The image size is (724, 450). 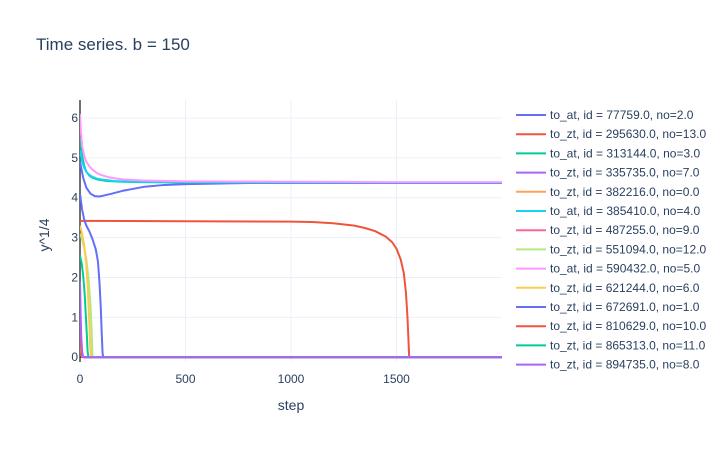 I want to click on x-tick-label: 1000, so click(x=291, y=379).